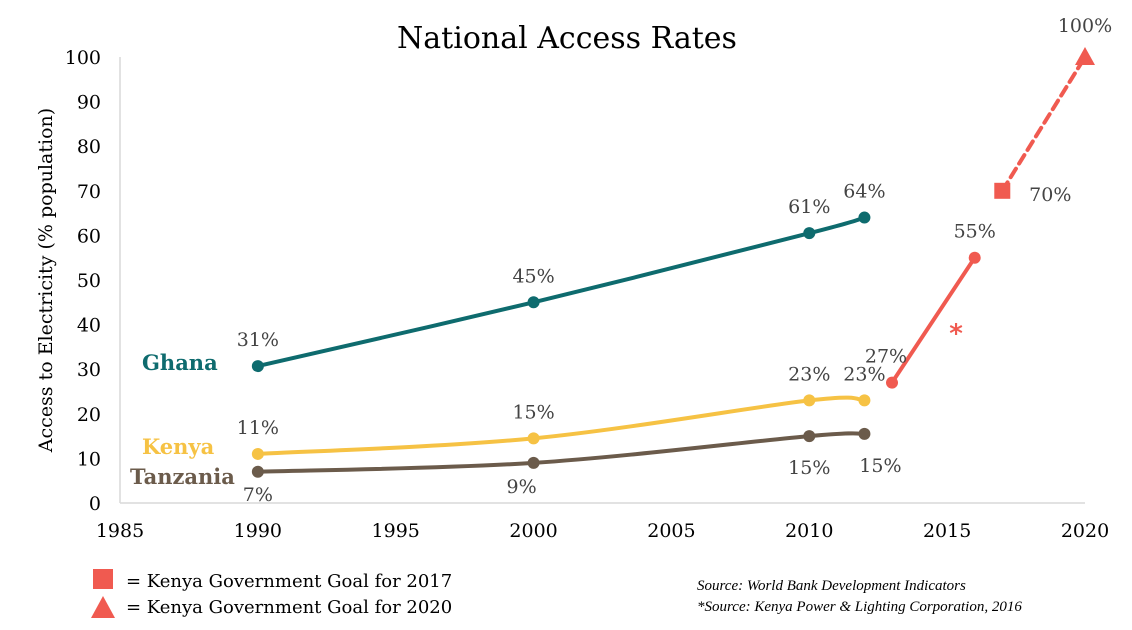 The height and width of the screenshot is (630, 1132). I want to click on x-tick-label: 2020, so click(1085, 531).